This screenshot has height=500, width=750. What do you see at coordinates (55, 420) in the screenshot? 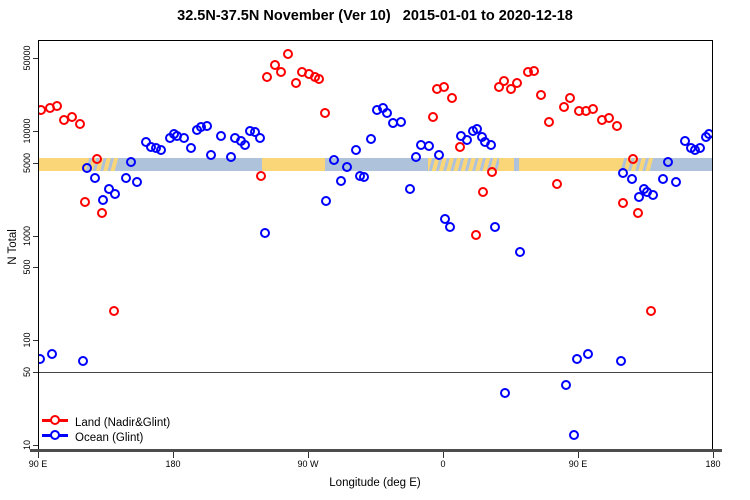
I see `land-series-marker-icon` at bounding box center [55, 420].